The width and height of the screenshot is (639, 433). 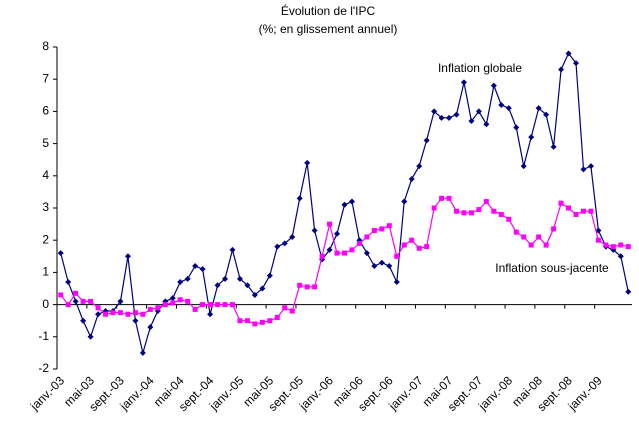 What do you see at coordinates (45, 239) in the screenshot?
I see `y-tick-label: 2` at bounding box center [45, 239].